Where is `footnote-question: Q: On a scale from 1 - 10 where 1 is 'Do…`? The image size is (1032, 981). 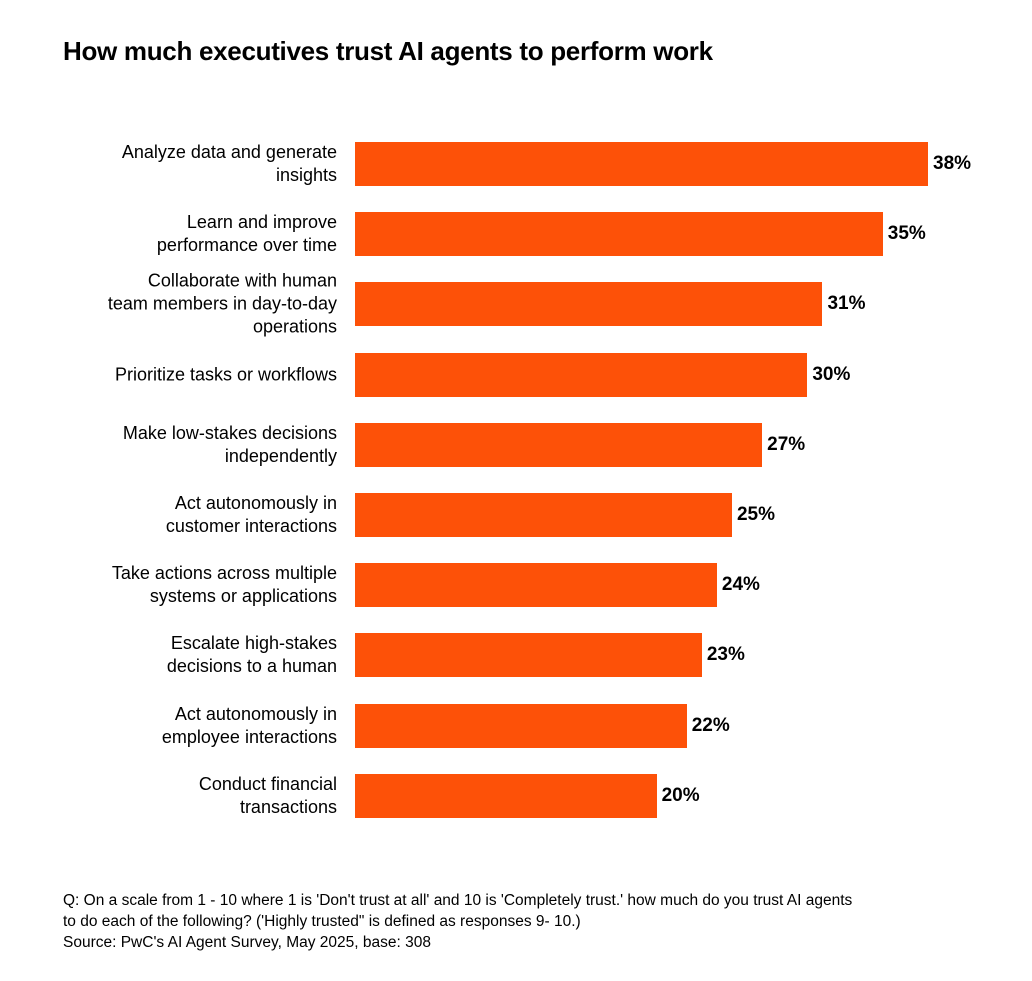
footnote-question: Q: On a scale from 1 - 10 where 1 is 'Do… is located at coordinates (458, 911).